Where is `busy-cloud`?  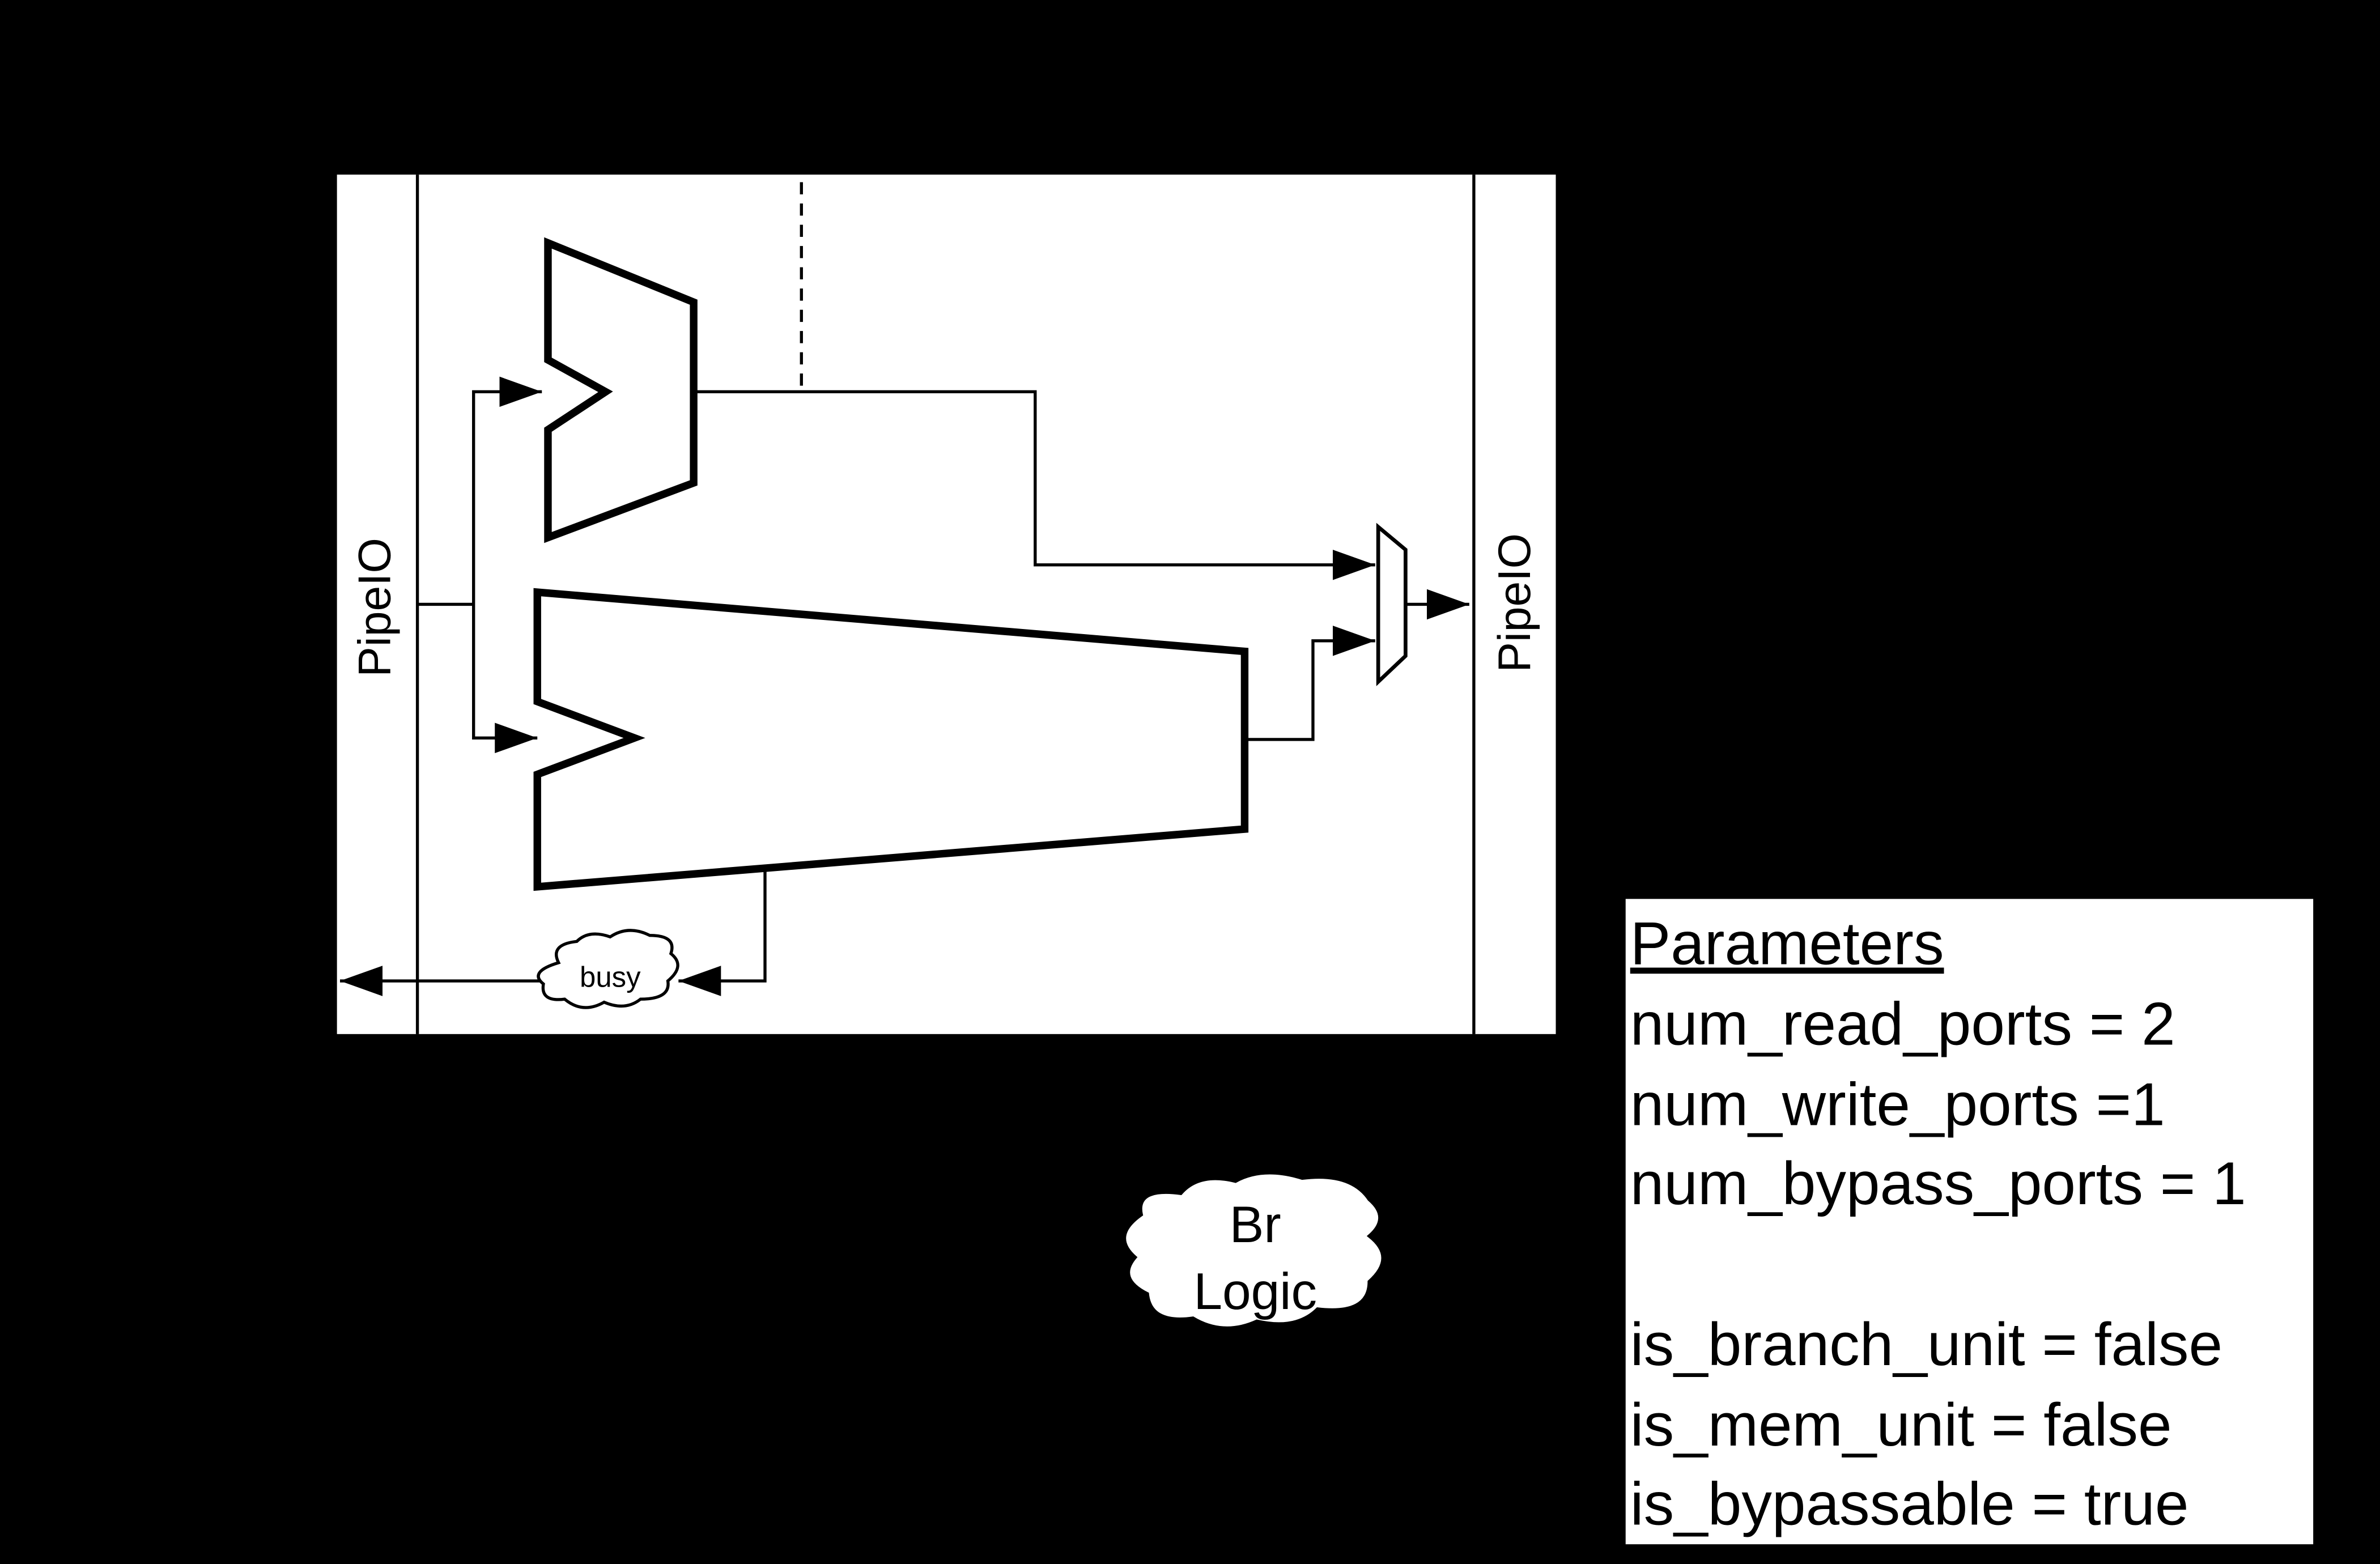
busy-cloud is located at coordinates (608, 969).